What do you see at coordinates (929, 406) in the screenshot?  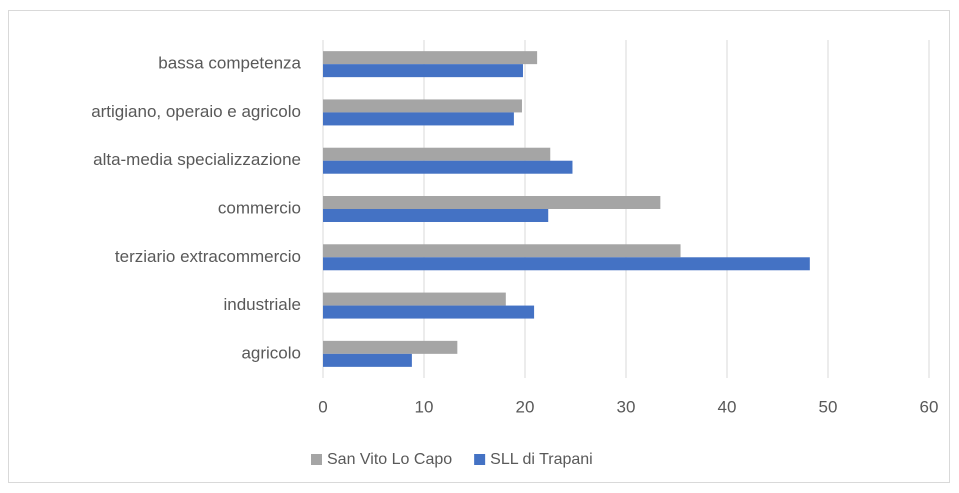 I see `x-tick-label: 60` at bounding box center [929, 406].